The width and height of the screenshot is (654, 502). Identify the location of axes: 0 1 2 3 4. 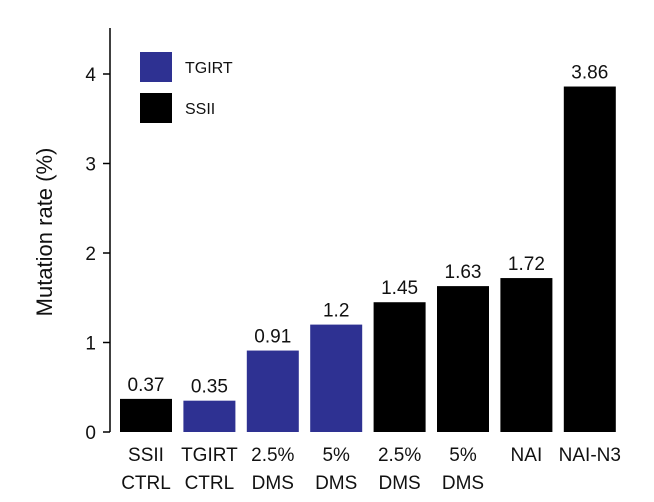
(98, 236).